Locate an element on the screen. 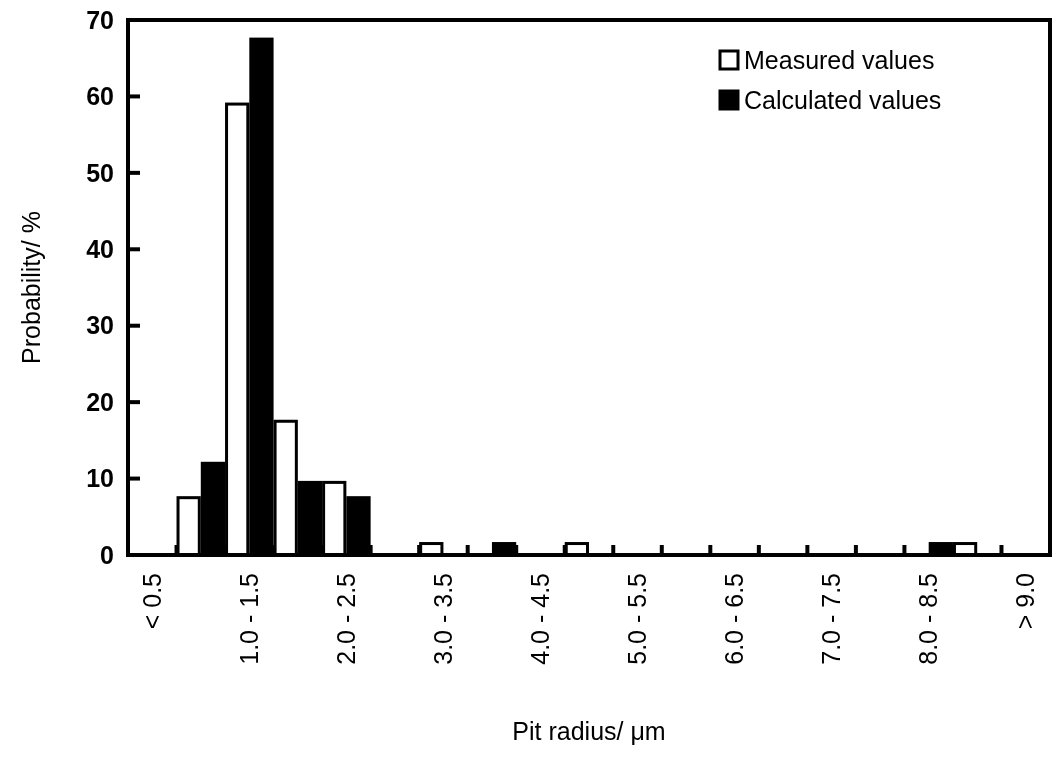 Image resolution: width=1057 pixels, height=762 pixels. x-tick-label: 5.0 - 5.5 is located at coordinates (637, 619).